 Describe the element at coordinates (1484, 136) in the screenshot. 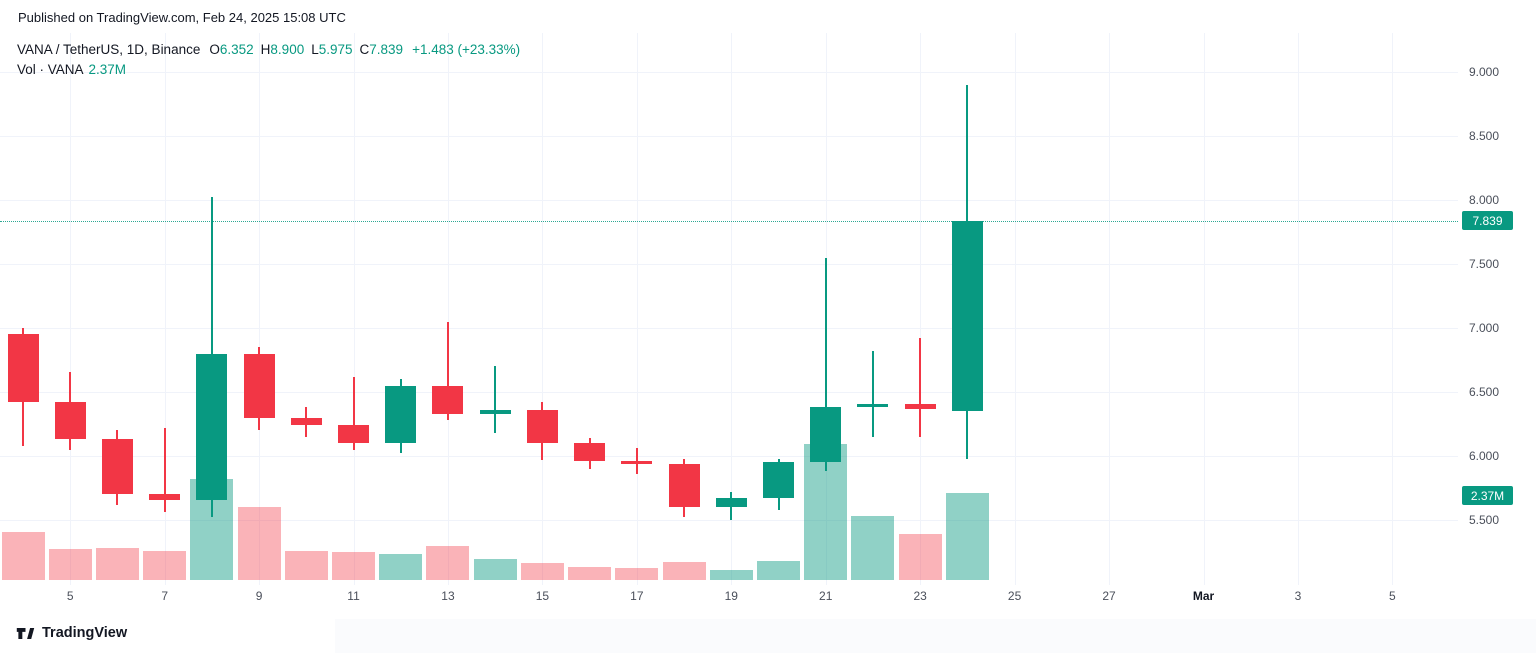

I see `price-axis-label: 8.500` at that location.